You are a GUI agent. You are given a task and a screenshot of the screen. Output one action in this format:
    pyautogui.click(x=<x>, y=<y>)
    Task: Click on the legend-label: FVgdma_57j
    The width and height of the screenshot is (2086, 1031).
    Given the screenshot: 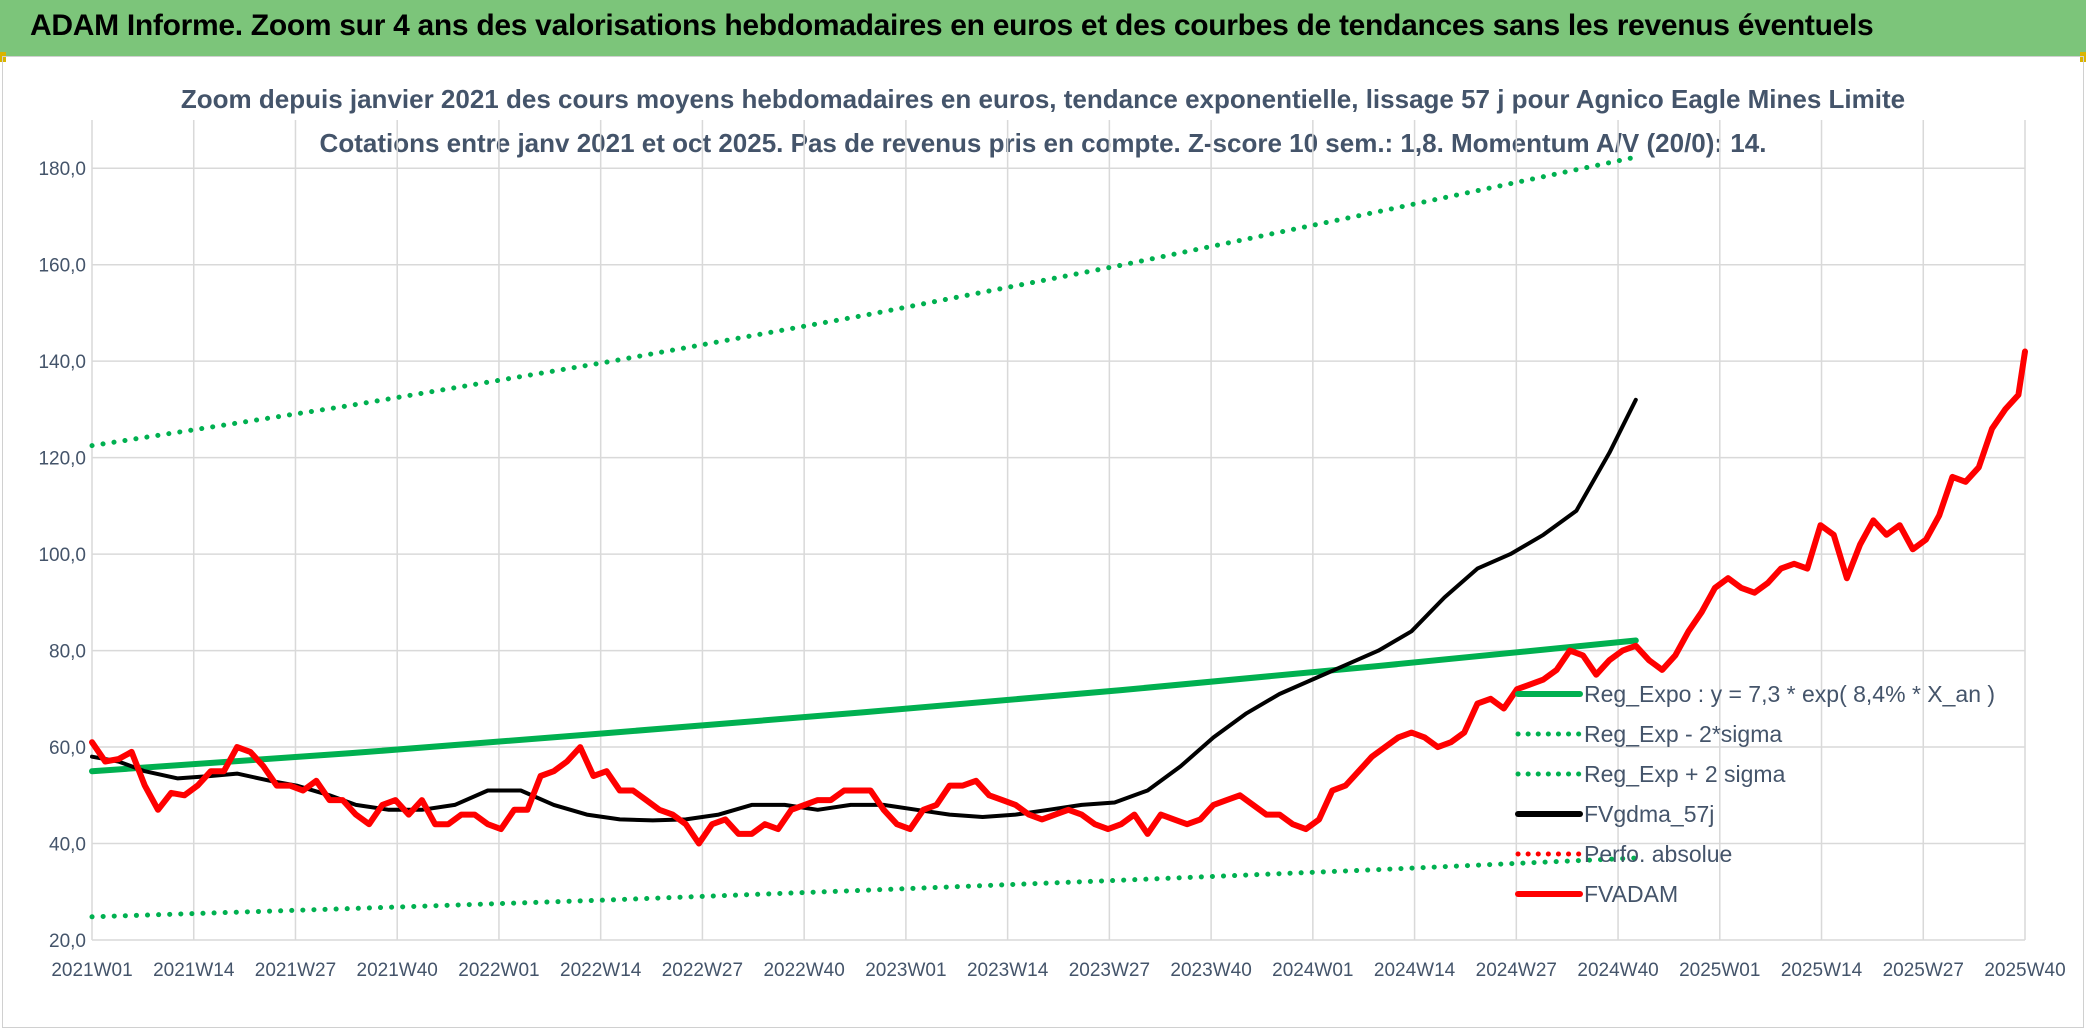 What is the action you would take?
    pyautogui.click(x=1649, y=814)
    